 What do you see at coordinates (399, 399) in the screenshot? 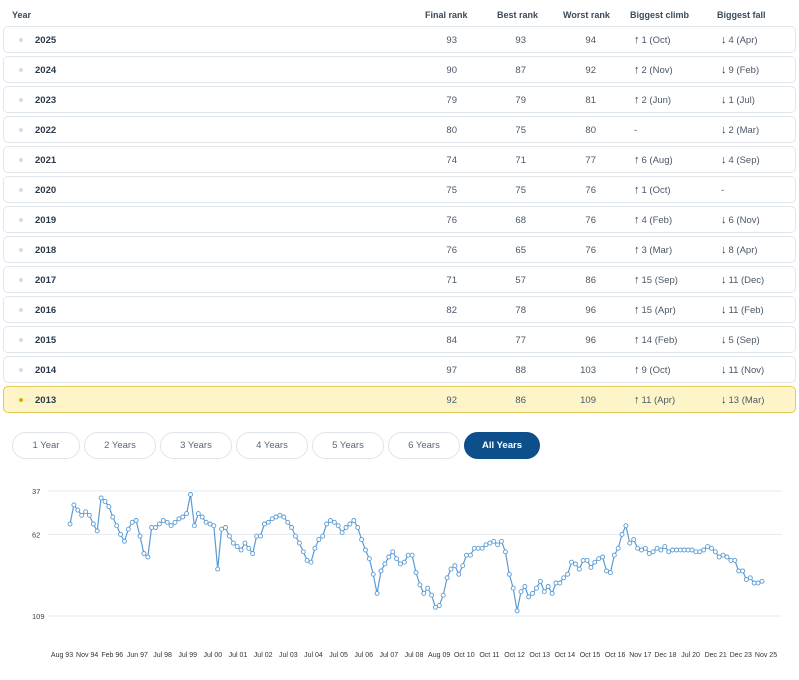
I see `table-row: 2013 92 86 109 ↑ 11 (Apr) ↓ 13 (Mar)` at bounding box center [399, 399].